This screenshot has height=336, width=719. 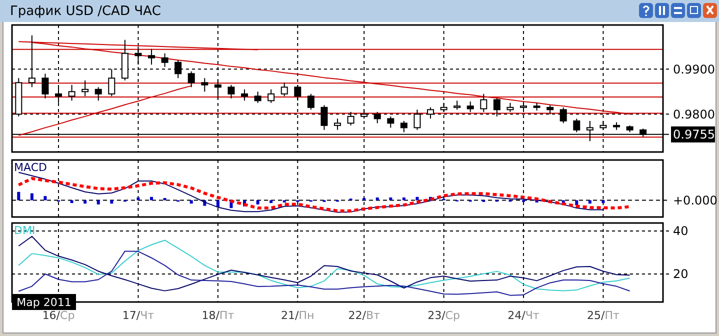 What do you see at coordinates (44, 302) in the screenshot?
I see `annotation: Мар 2011` at bounding box center [44, 302].